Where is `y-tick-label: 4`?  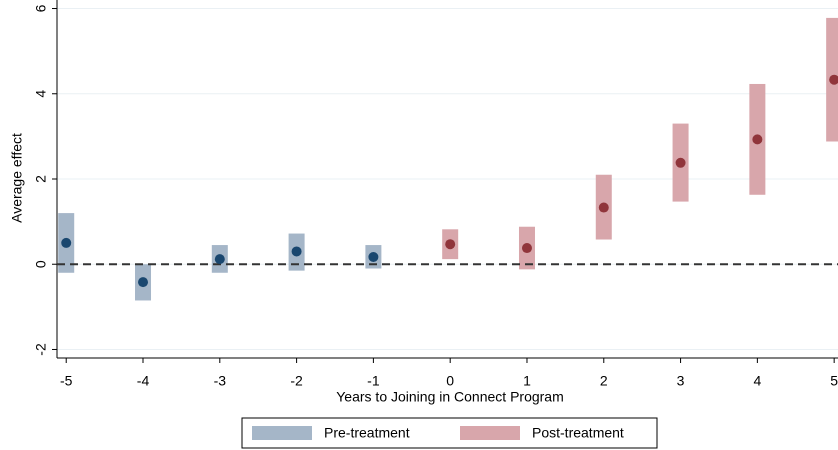 y-tick-label: 4 is located at coordinates (41, 94).